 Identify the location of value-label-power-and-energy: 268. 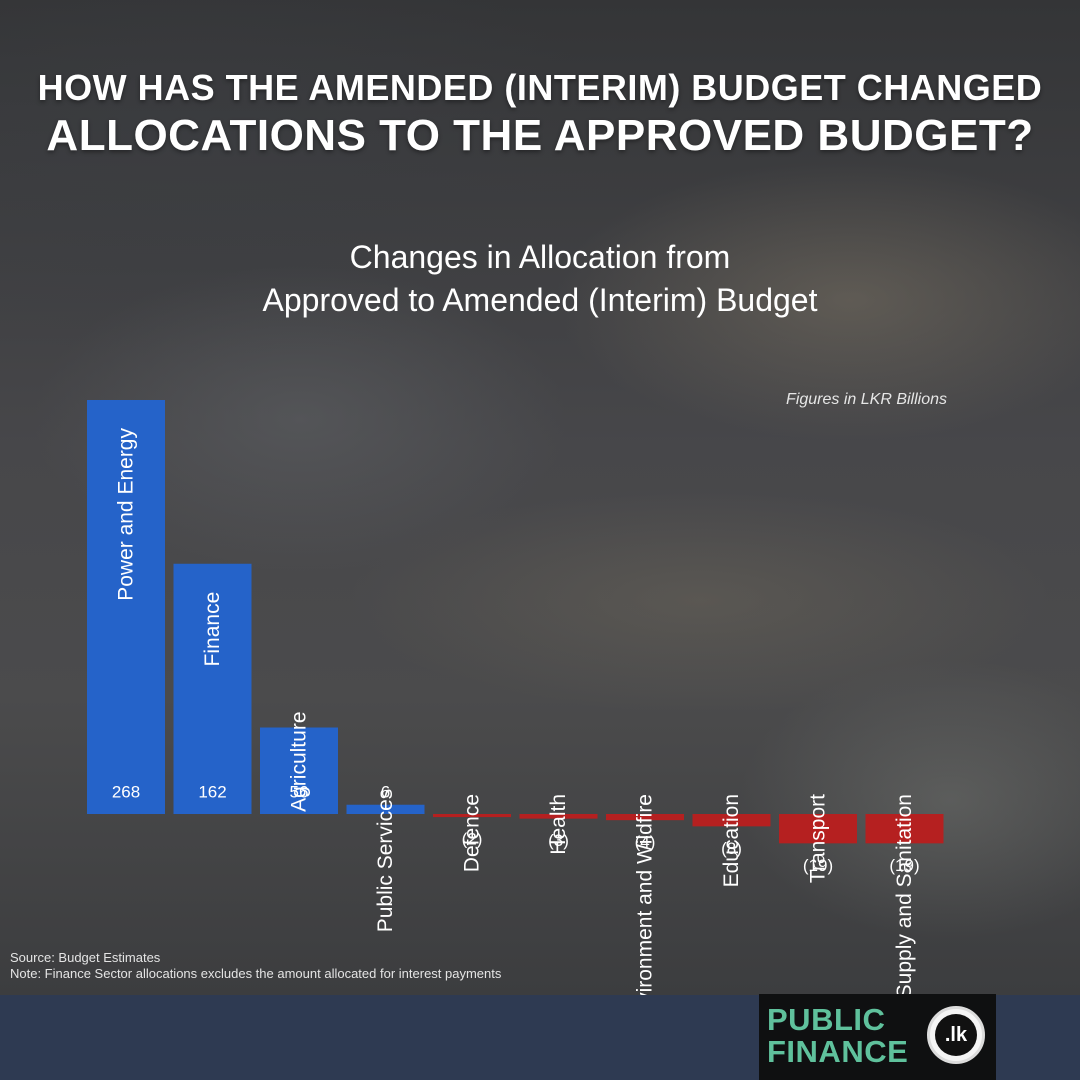
(126, 792).